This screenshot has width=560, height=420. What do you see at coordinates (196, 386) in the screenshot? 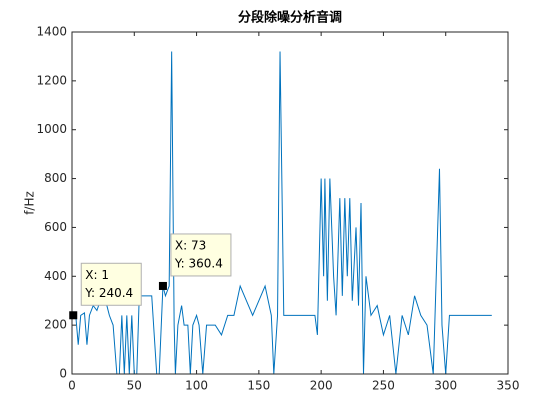
I see `x-tick-label: 100` at bounding box center [196, 386].